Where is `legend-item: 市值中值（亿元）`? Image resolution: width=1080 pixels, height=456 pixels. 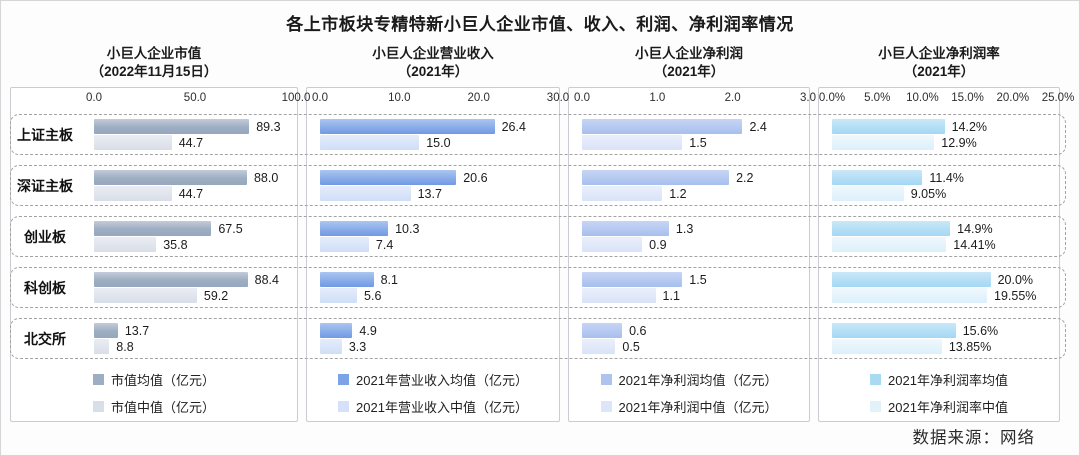 legend-item: 市值中值（亿元） is located at coordinates (153, 406).